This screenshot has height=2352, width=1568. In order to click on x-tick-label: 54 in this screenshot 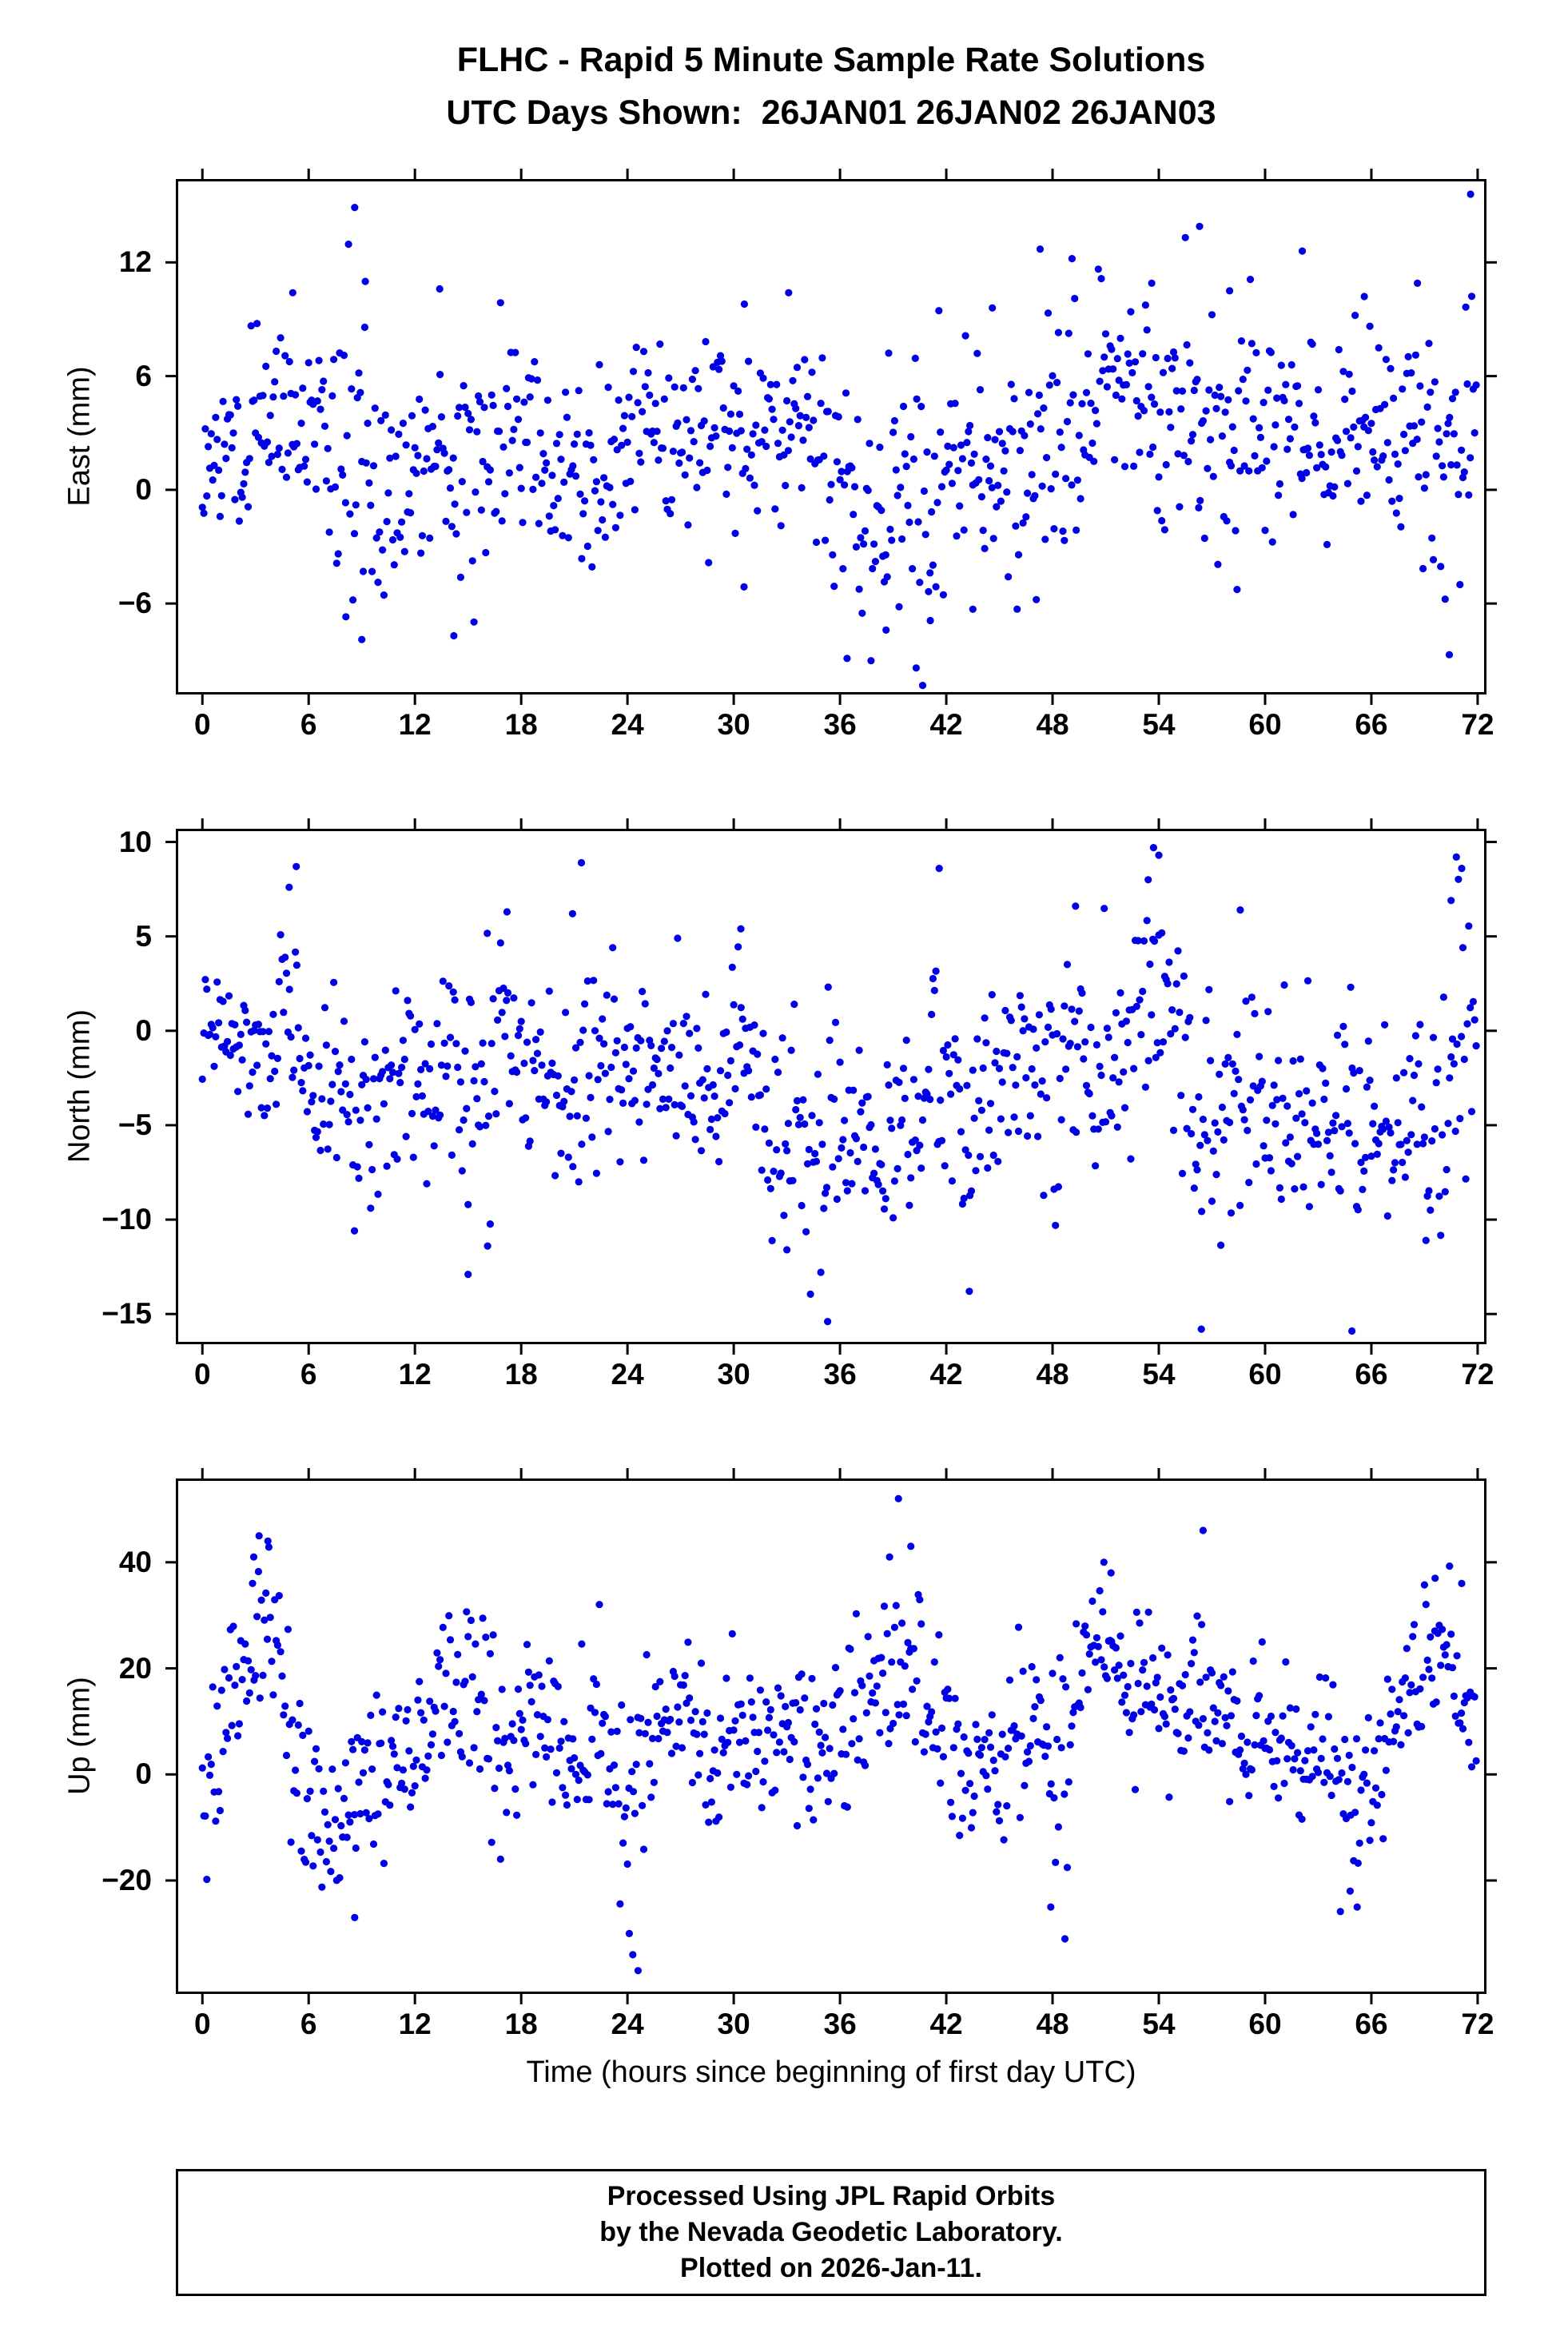, I will do `click(1159, 1374)`.